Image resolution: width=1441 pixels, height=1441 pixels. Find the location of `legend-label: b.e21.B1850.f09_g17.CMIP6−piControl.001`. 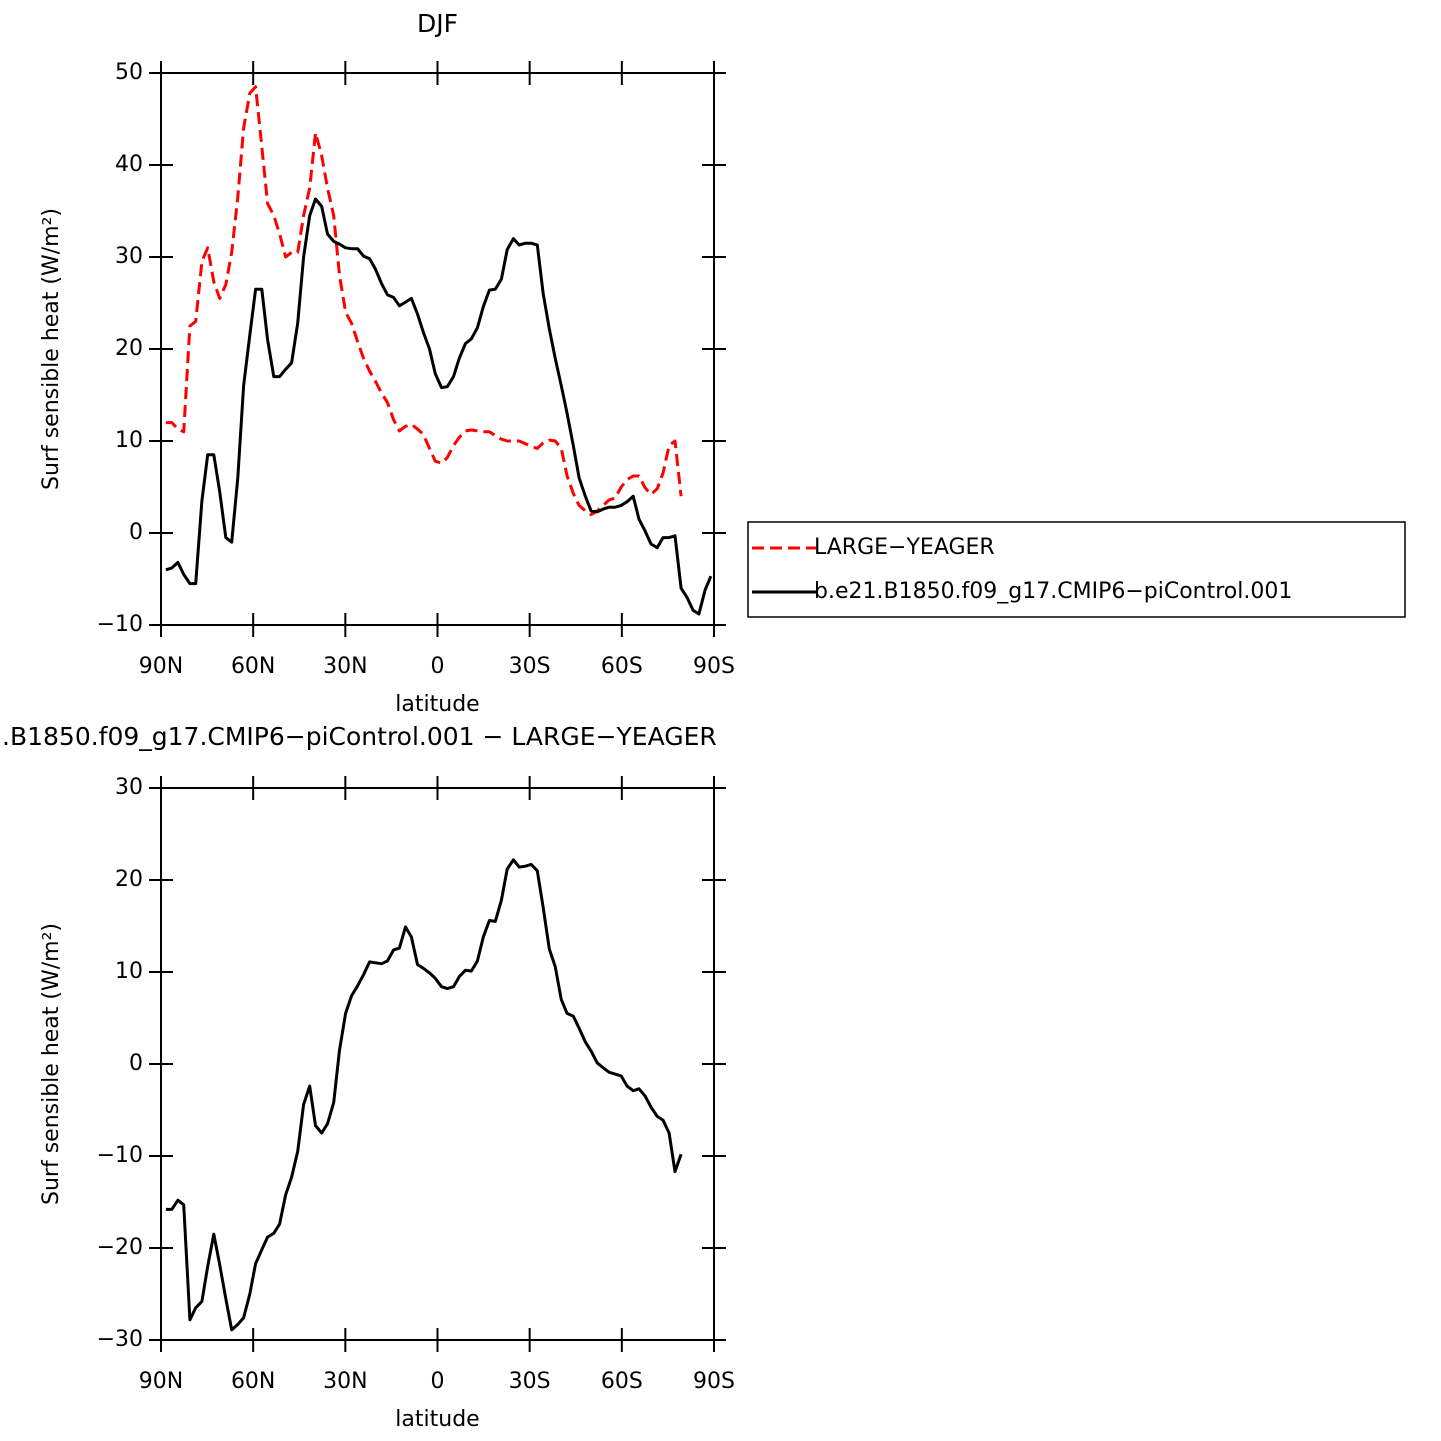

legend-label: b.e21.B1850.f09_g17.CMIP6−piControl.001 is located at coordinates (1053, 591).